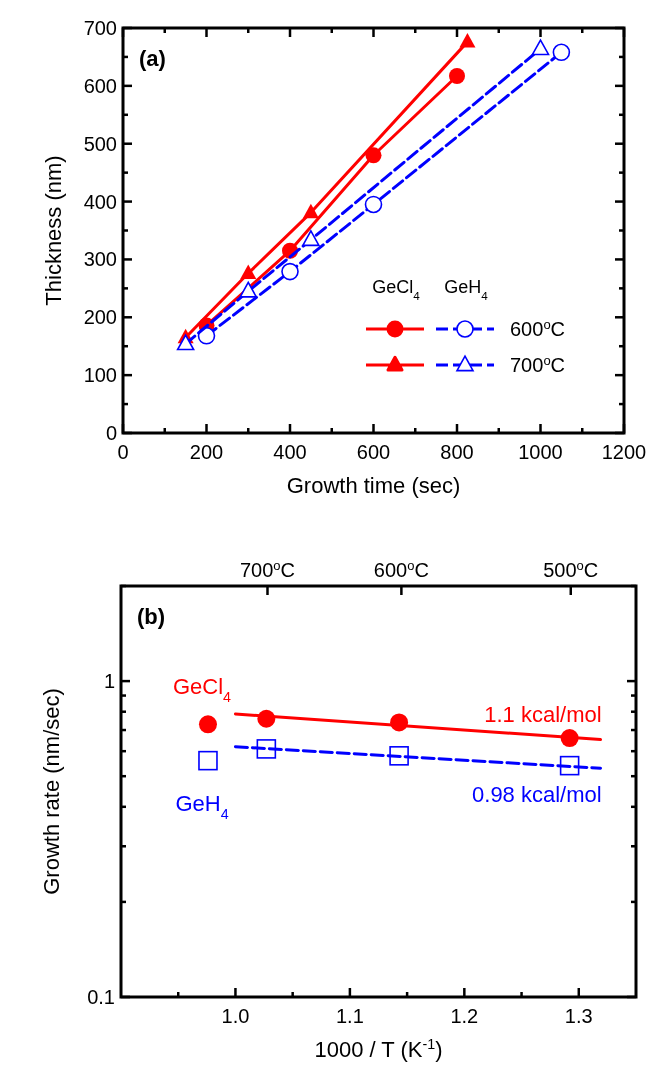 The image size is (659, 1074). I want to click on text: (a), so click(152, 58).